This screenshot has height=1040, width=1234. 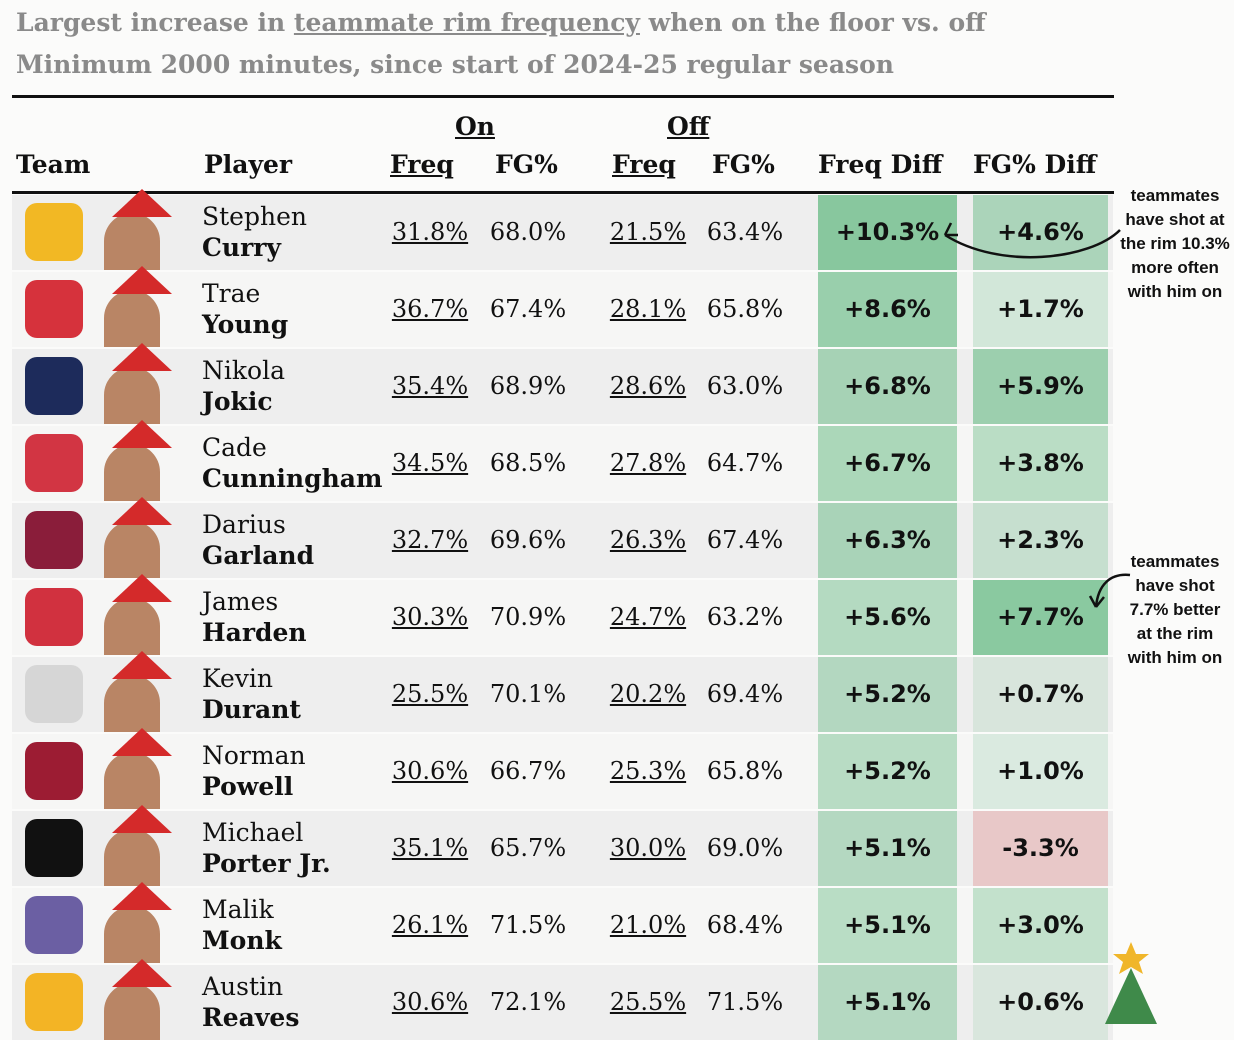 What do you see at coordinates (254, 755) in the screenshot?
I see `first-name: Norman` at bounding box center [254, 755].